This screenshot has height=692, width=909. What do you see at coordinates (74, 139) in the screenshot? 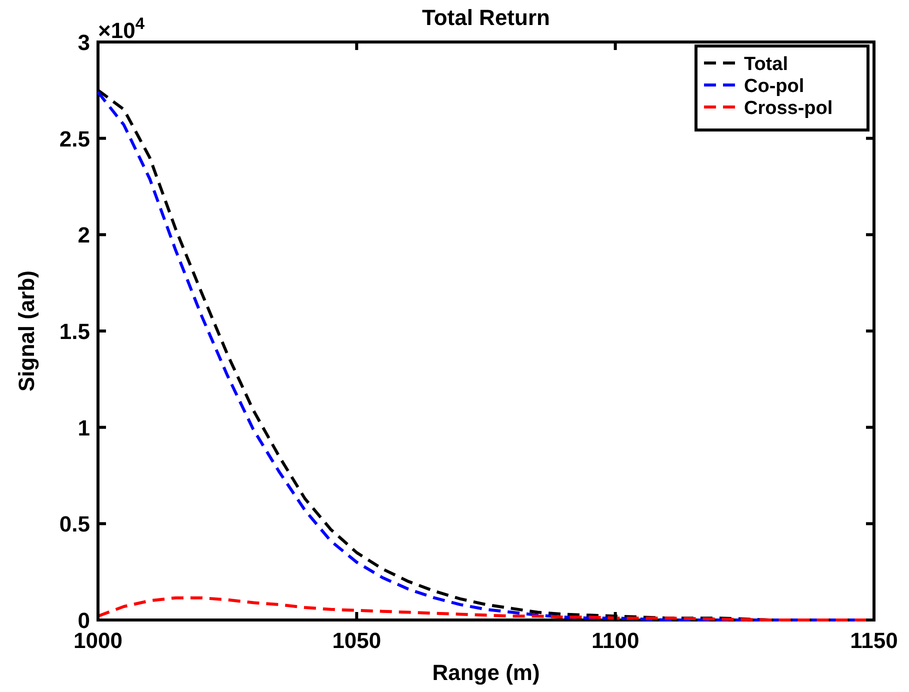
I see `y-tick-label: 2.5` at bounding box center [74, 139].